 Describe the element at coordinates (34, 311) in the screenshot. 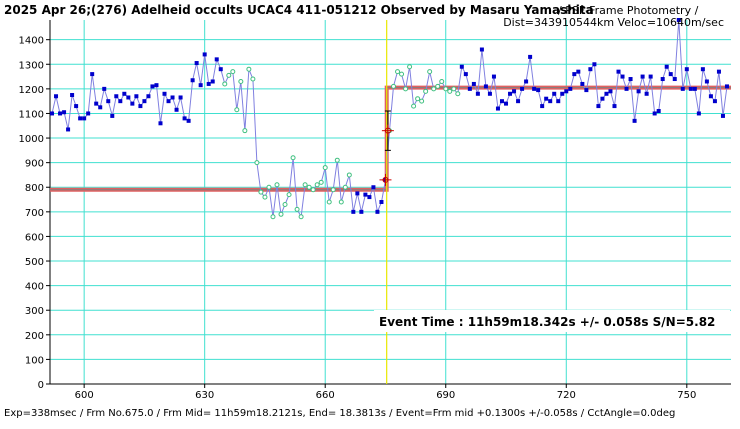

I see `y-tick-label: 300` at that location.